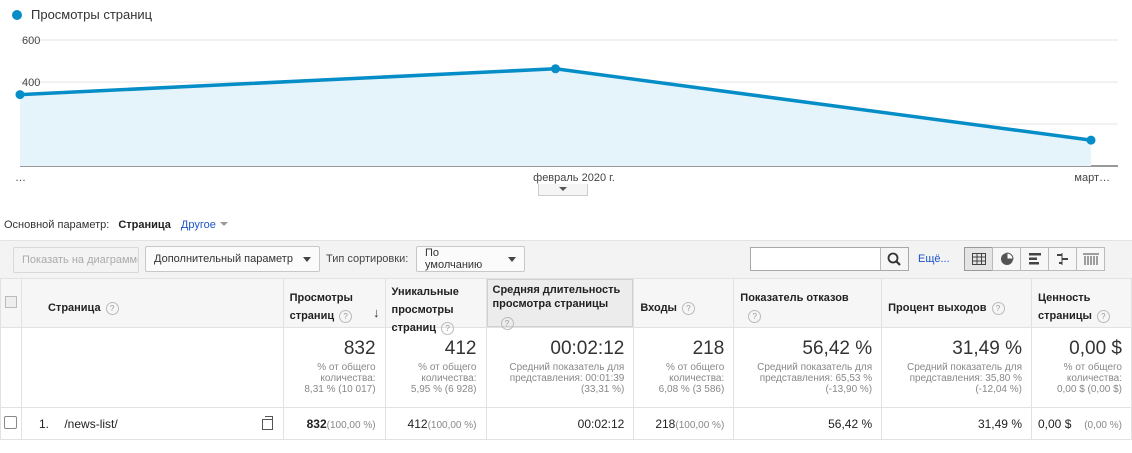 The width and height of the screenshot is (1132, 453). I want to click on view-pivot-button, so click(1090, 259).